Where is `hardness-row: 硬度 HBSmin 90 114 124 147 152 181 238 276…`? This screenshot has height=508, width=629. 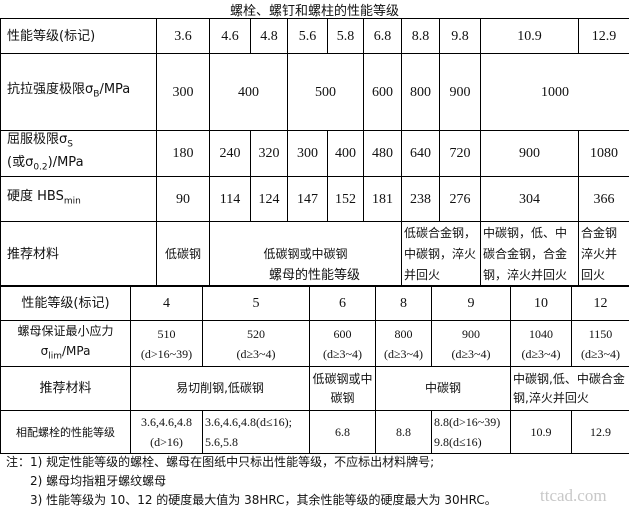 hardness-row: 硬度 HBSmin 90 114 124 147 152 181 238 276… is located at coordinates (315, 199).